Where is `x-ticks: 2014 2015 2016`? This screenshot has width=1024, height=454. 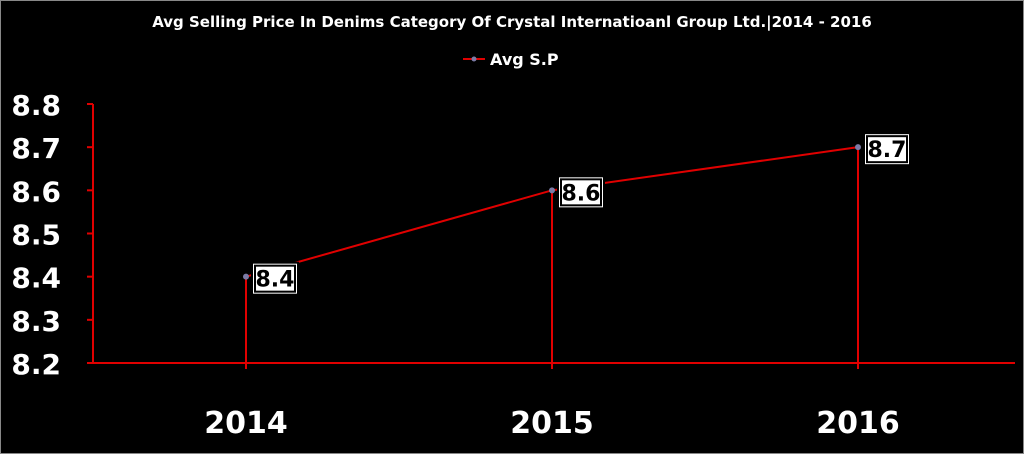 x-ticks: 2014 2015 2016 is located at coordinates (552, 402).